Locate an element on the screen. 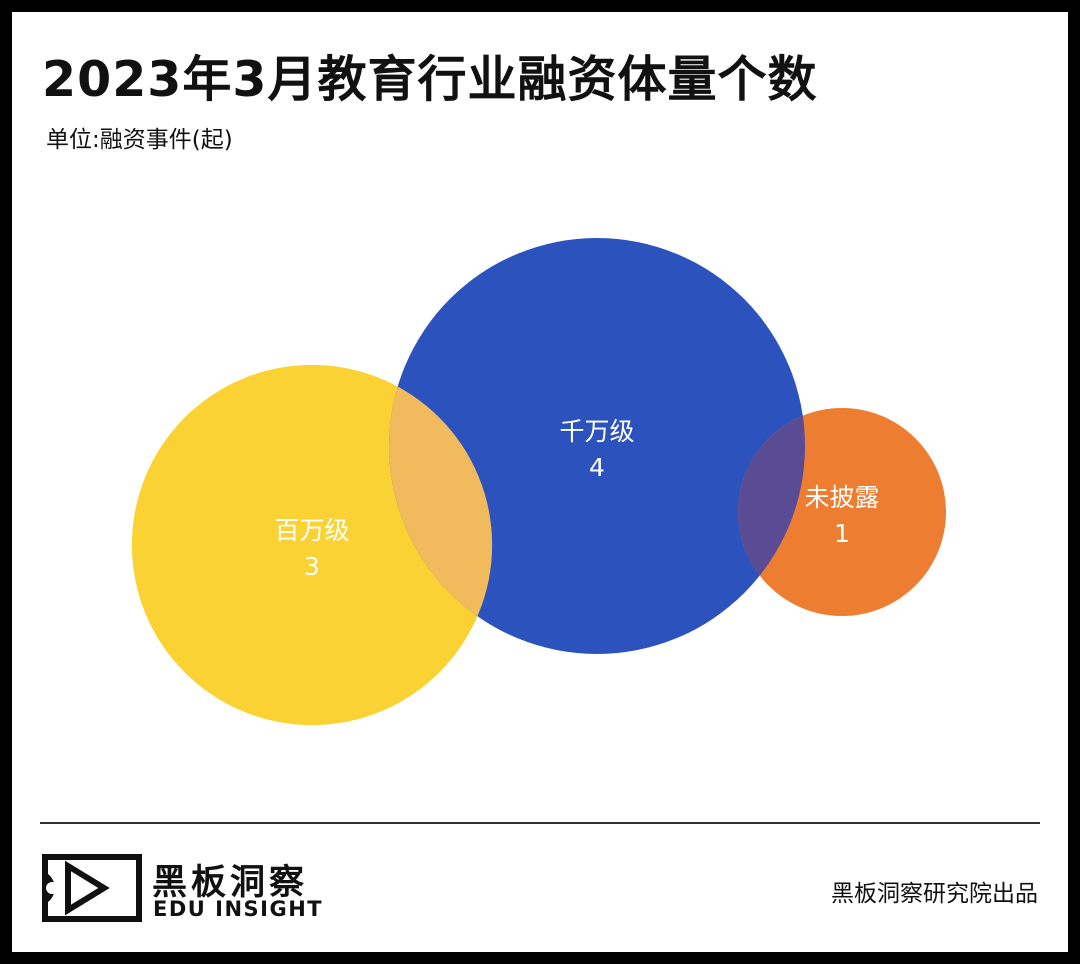 Image resolution: width=1080 pixels, height=964 pixels. bubble-value-baiwanji: 3 is located at coordinates (312, 566).